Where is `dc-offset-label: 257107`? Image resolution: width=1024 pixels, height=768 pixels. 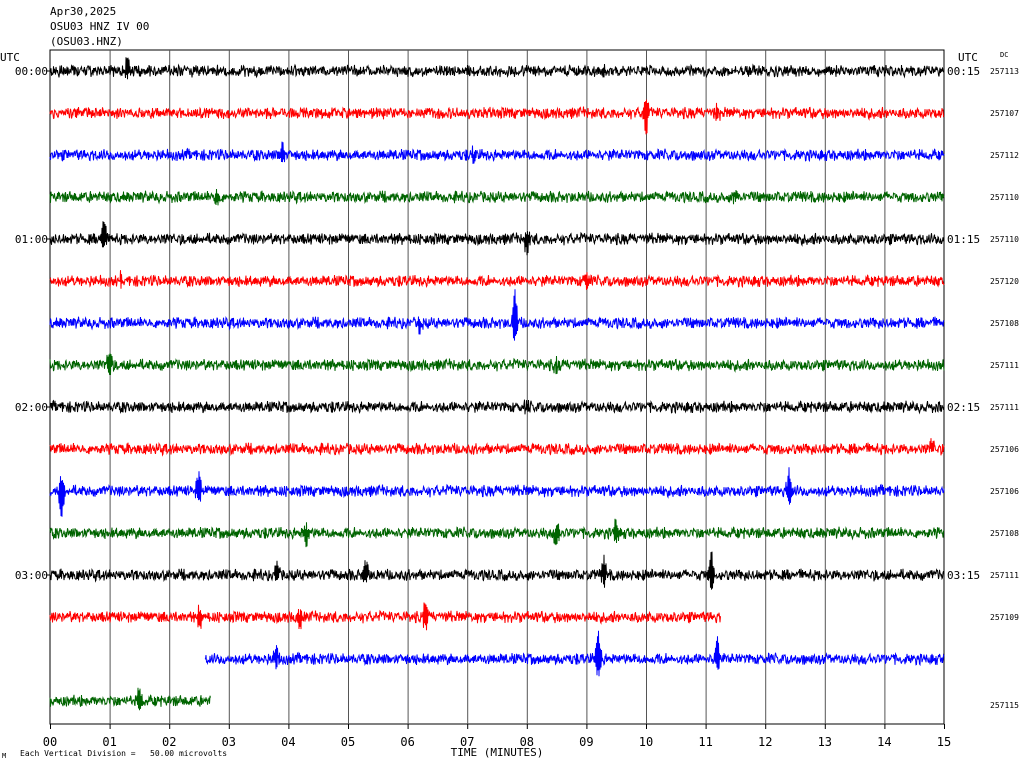 dc-offset-label: 257107 is located at coordinates (1004, 113).